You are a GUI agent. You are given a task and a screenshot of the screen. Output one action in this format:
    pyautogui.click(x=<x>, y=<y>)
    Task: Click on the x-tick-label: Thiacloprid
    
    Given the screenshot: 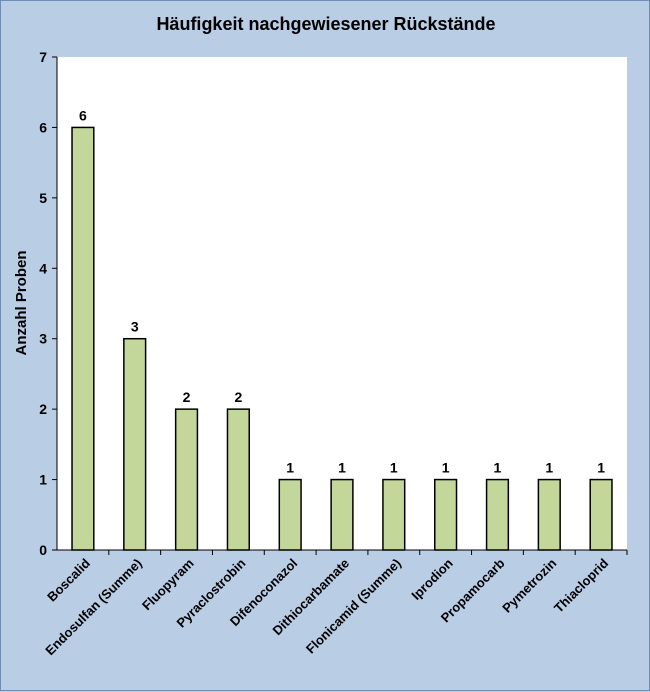 What is the action you would take?
    pyautogui.click(x=581, y=585)
    